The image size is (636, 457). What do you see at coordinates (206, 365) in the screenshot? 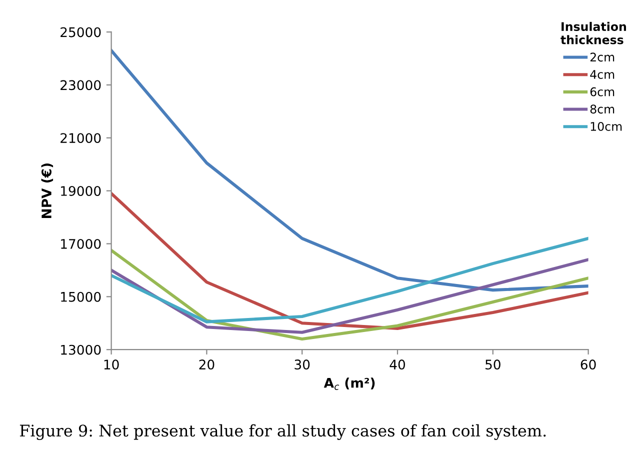
I see `x-tick-label: 20` at bounding box center [206, 365].